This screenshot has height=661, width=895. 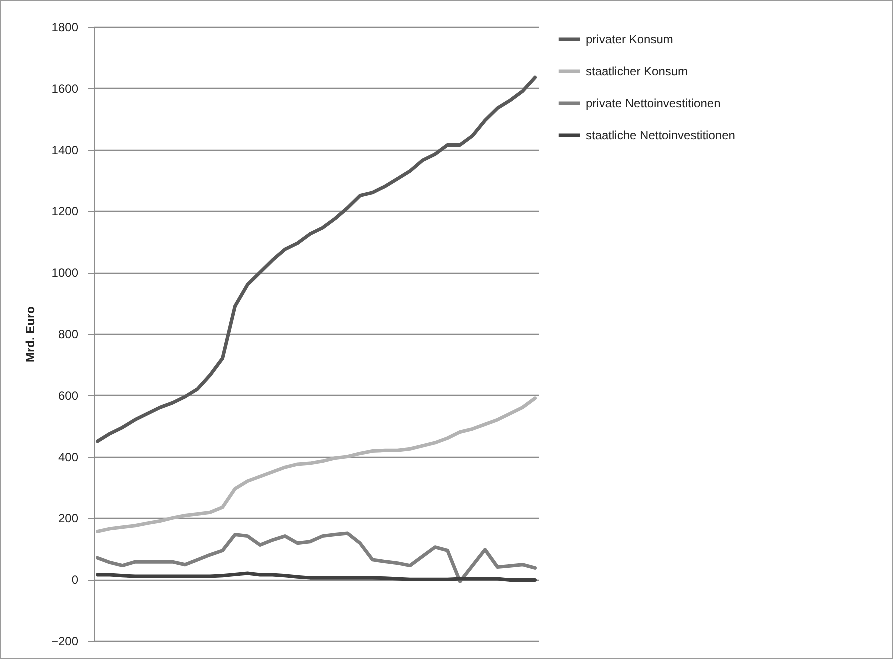 I want to click on y-axis-title: Mrd. Euro, so click(x=30, y=334).